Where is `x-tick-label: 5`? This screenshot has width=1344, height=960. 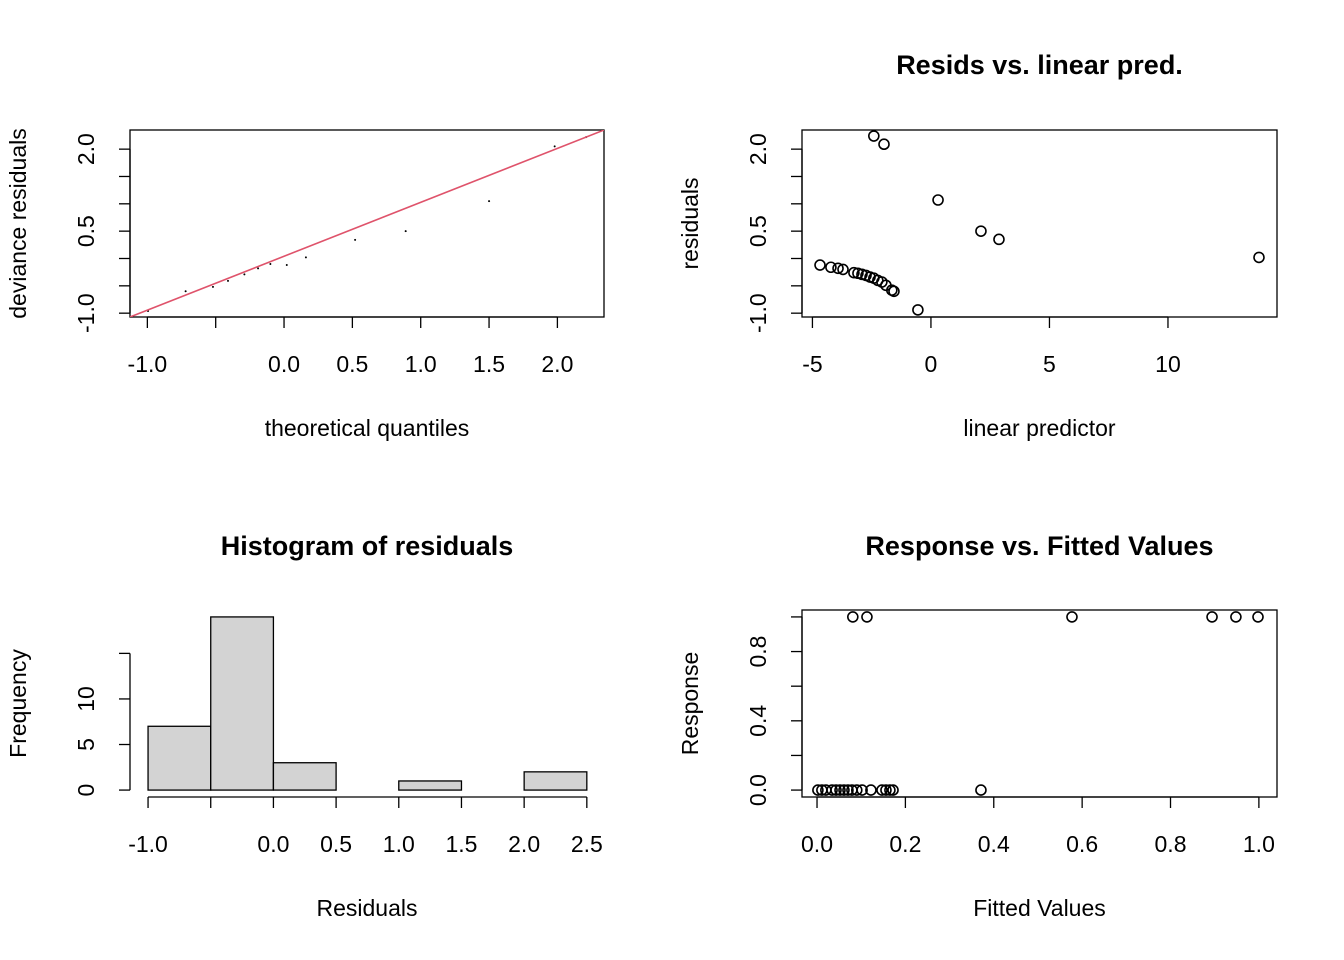 x-tick-label: 5 is located at coordinates (1049, 364).